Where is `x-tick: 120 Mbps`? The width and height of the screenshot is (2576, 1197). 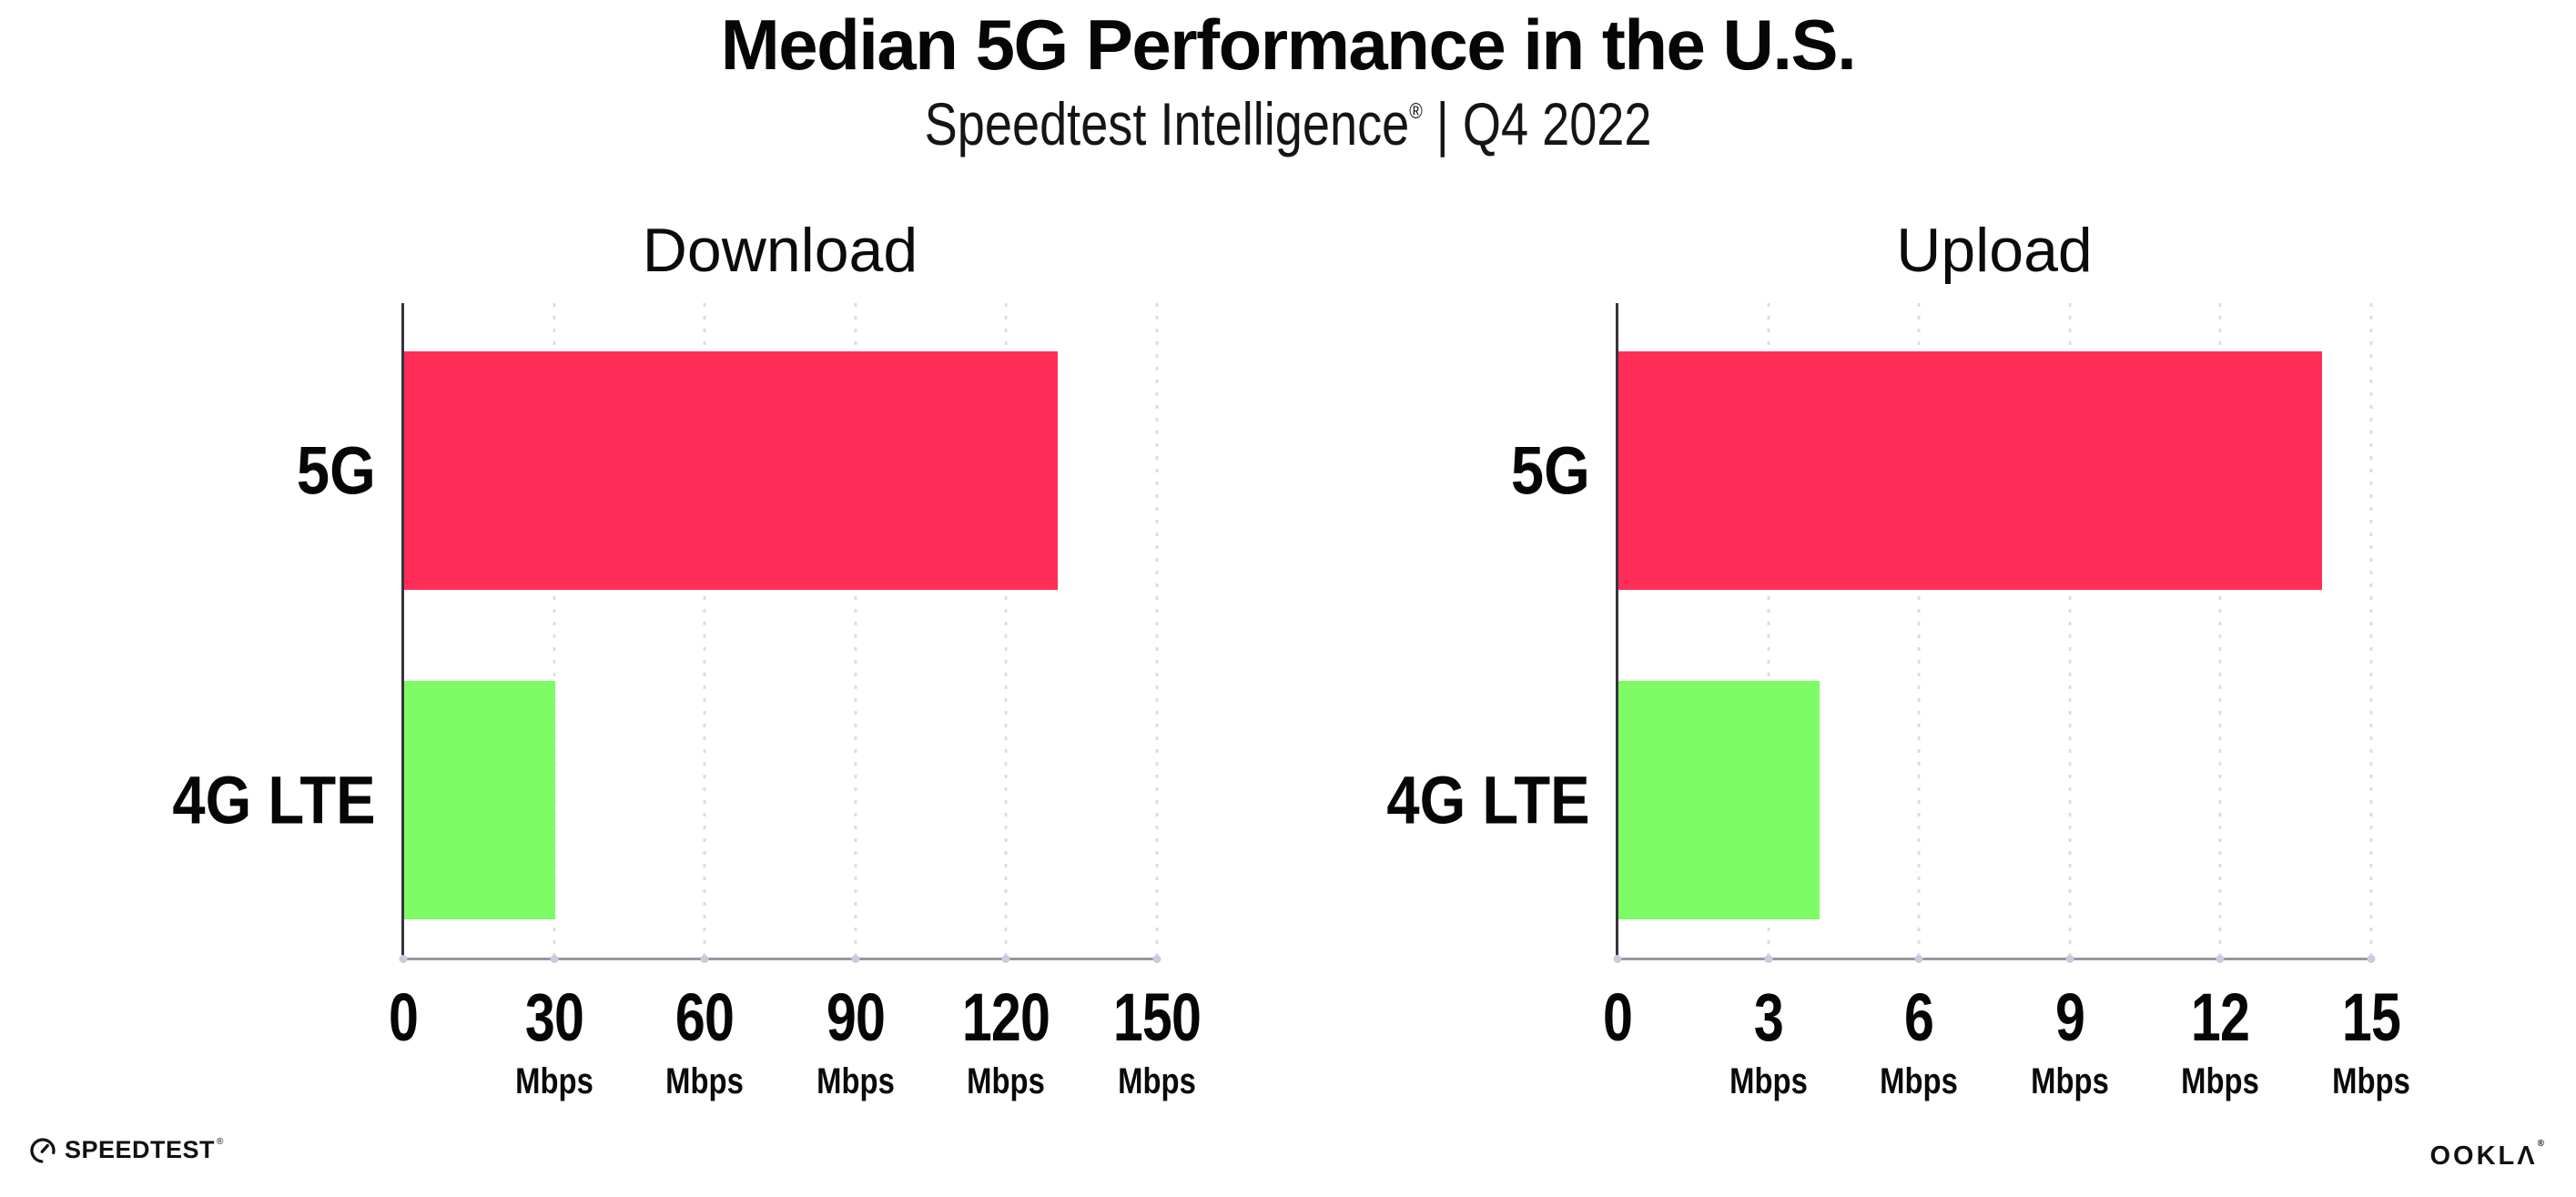
x-tick: 120 Mbps is located at coordinates (1005, 1030).